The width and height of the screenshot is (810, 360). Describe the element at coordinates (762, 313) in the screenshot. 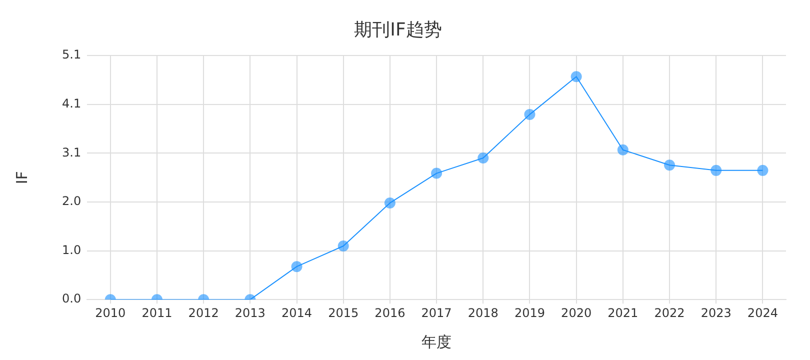

I see `x-tick-label: 2024` at that location.